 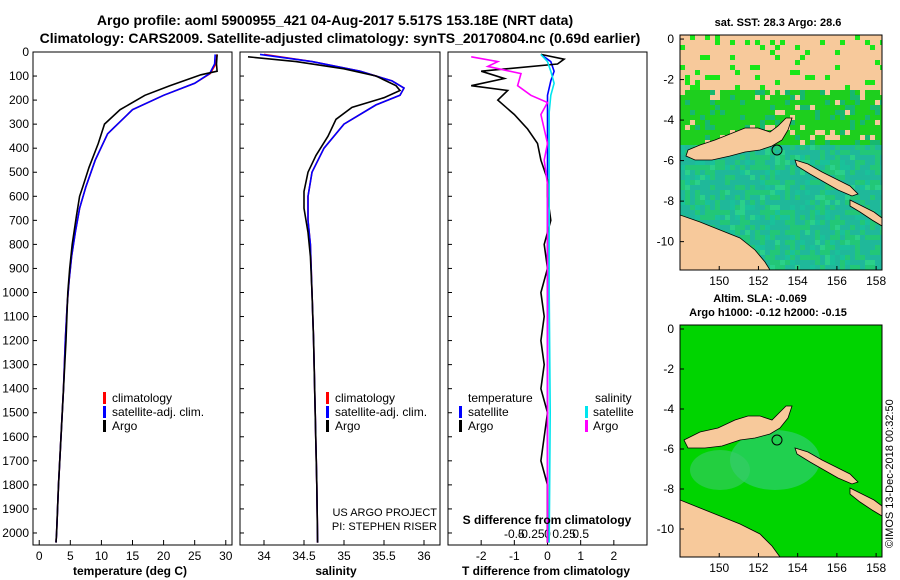 I want to click on sla-map, so click(x=781, y=441).